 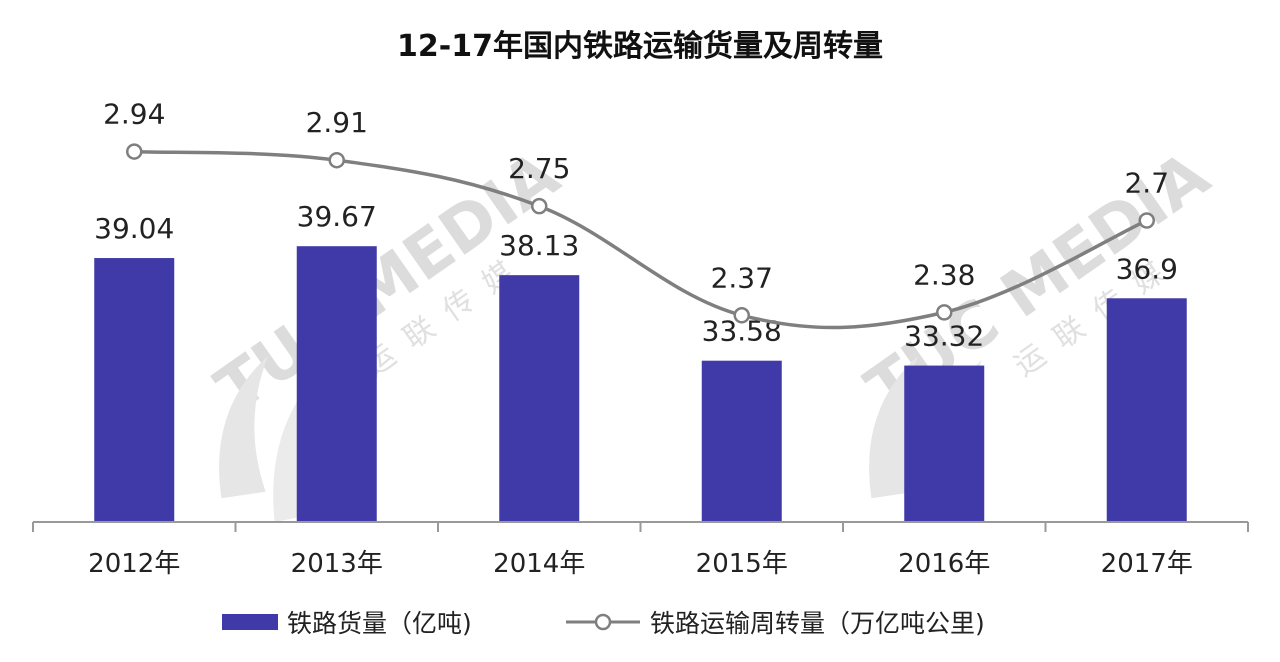 I want to click on bar-value-label: 38.13, so click(x=539, y=245).